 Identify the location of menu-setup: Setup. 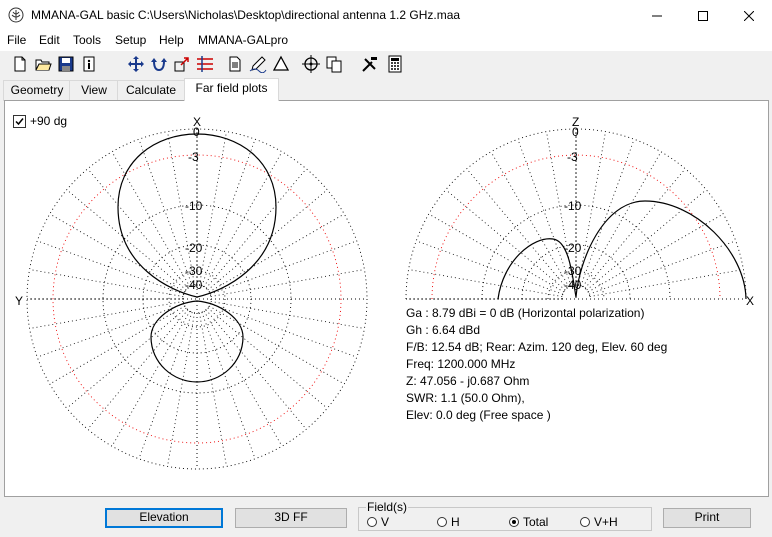
(131, 40).